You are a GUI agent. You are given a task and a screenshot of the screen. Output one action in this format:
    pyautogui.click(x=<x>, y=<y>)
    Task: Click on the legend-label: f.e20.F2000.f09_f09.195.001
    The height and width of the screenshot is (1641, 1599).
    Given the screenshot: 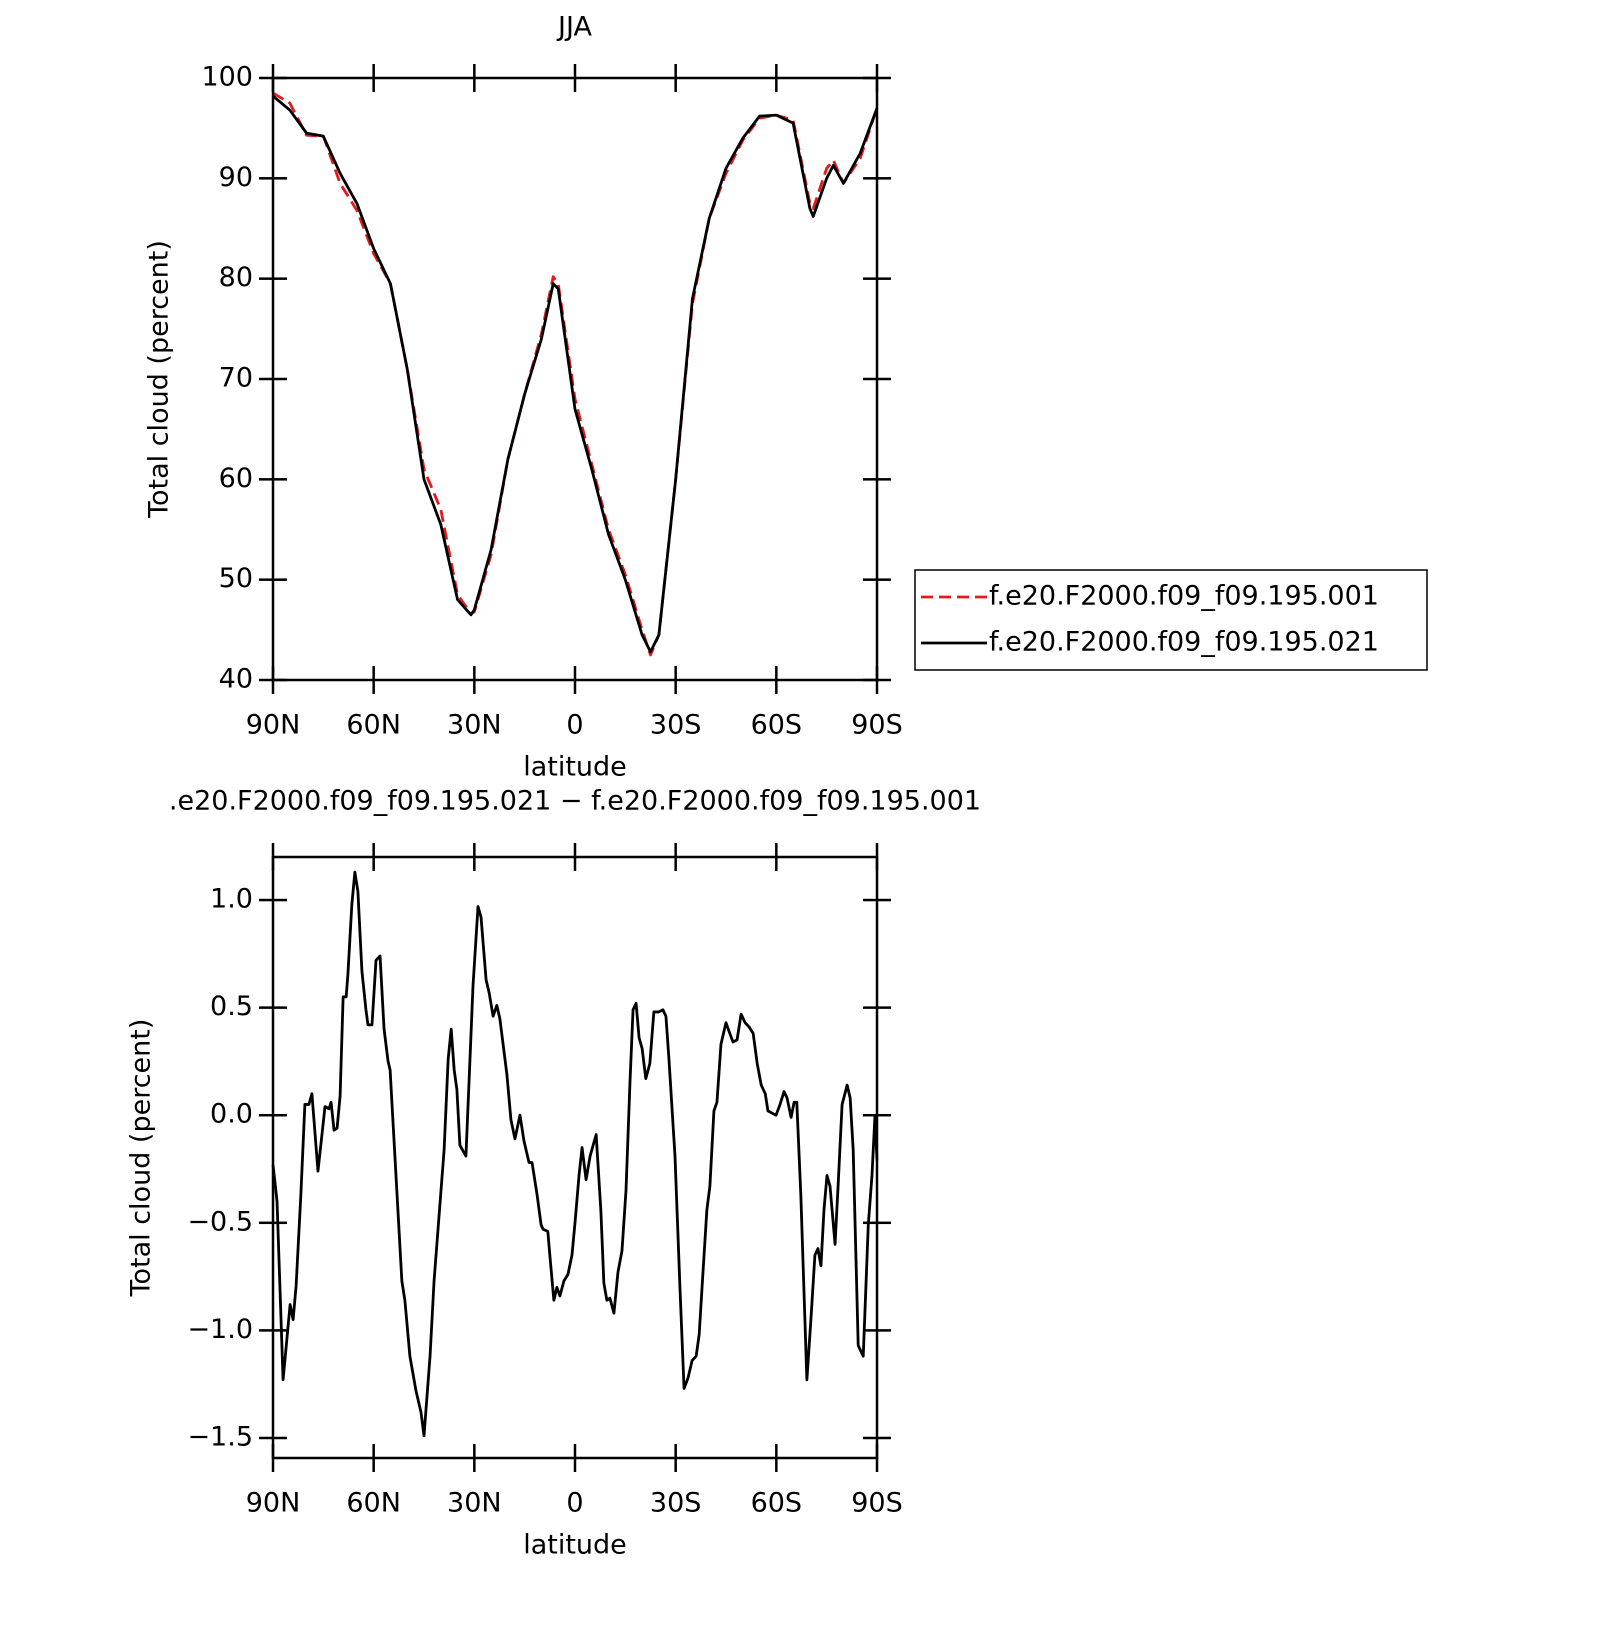 What is the action you would take?
    pyautogui.click(x=1184, y=596)
    